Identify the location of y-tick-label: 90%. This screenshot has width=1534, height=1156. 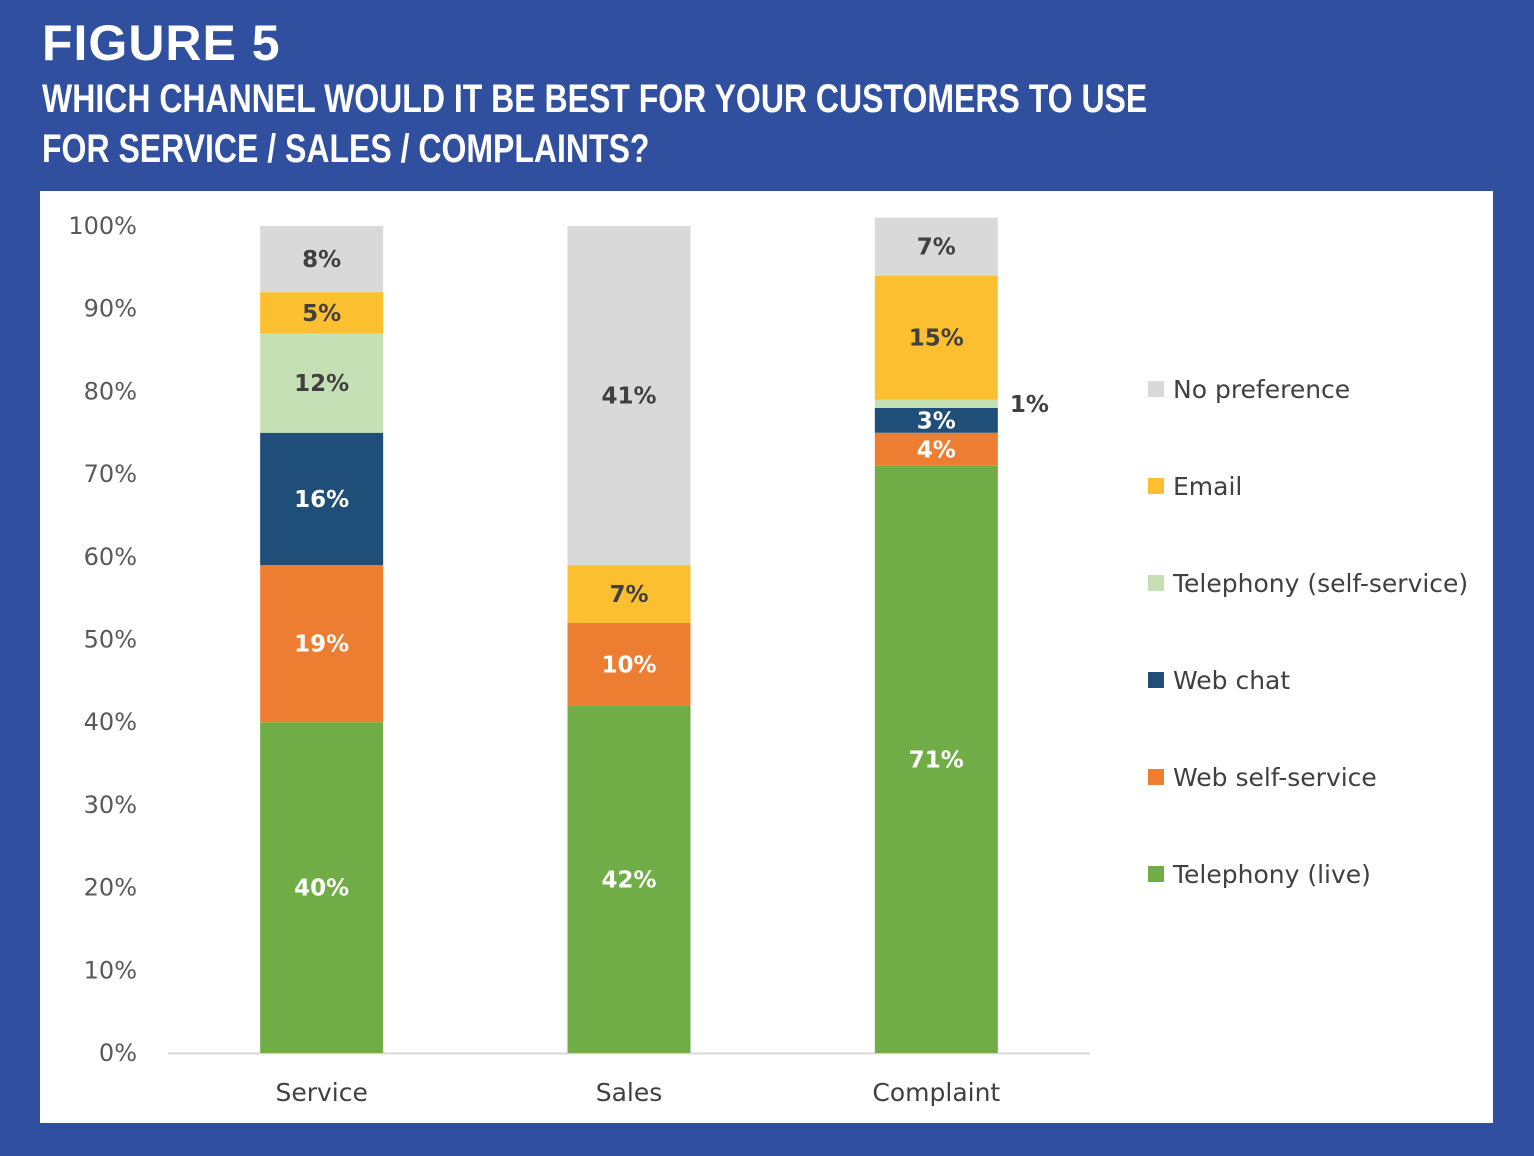
(110, 309).